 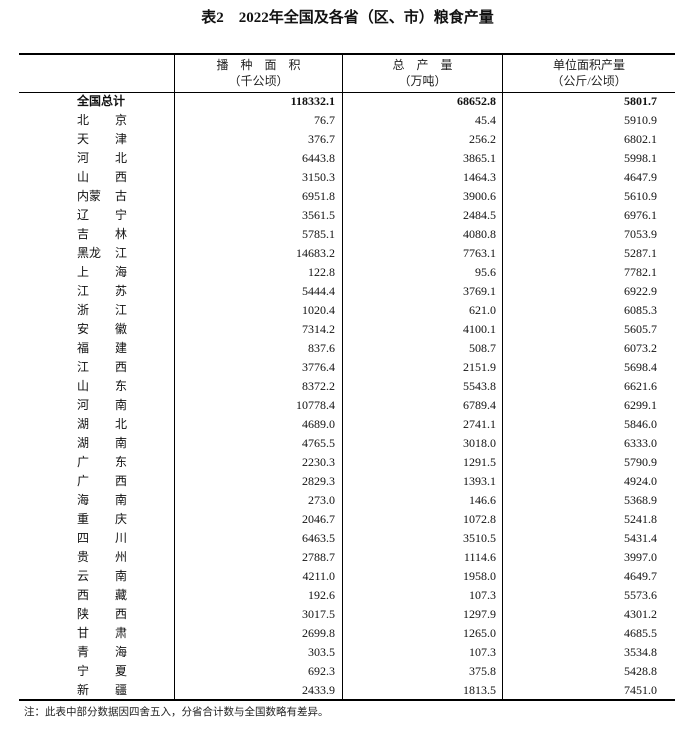 I want to click on row-name-part: 宁, so click(x=121, y=215).